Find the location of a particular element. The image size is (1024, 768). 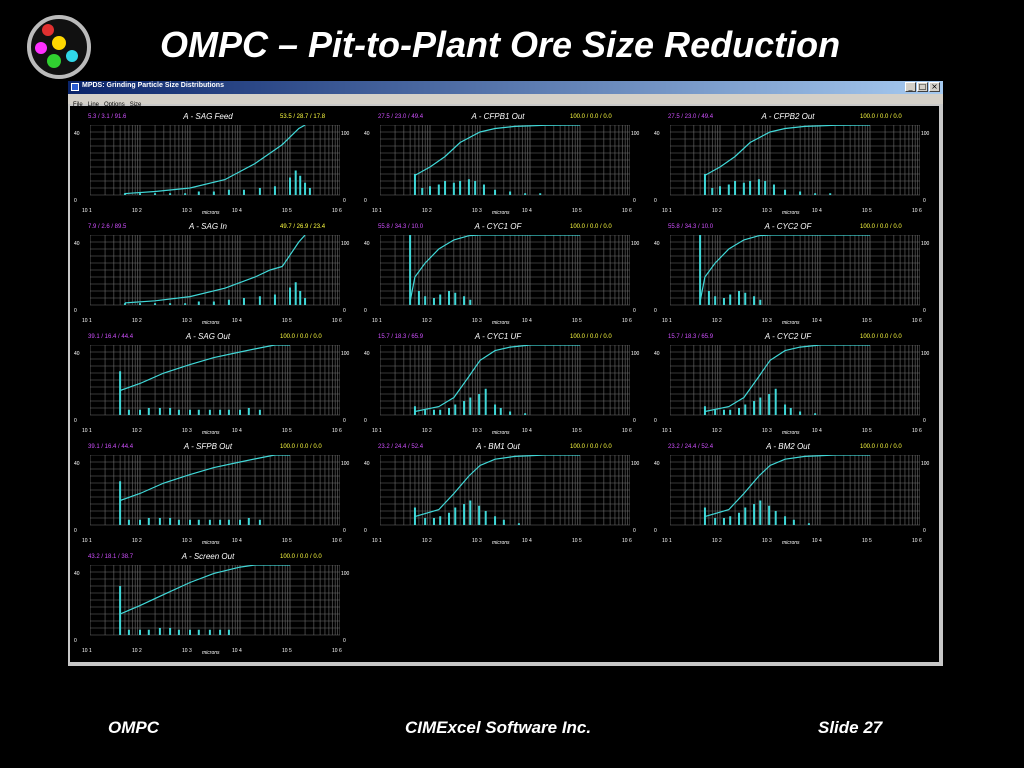

footer-center: CIMExcel Software Inc. is located at coordinates (498, 727).